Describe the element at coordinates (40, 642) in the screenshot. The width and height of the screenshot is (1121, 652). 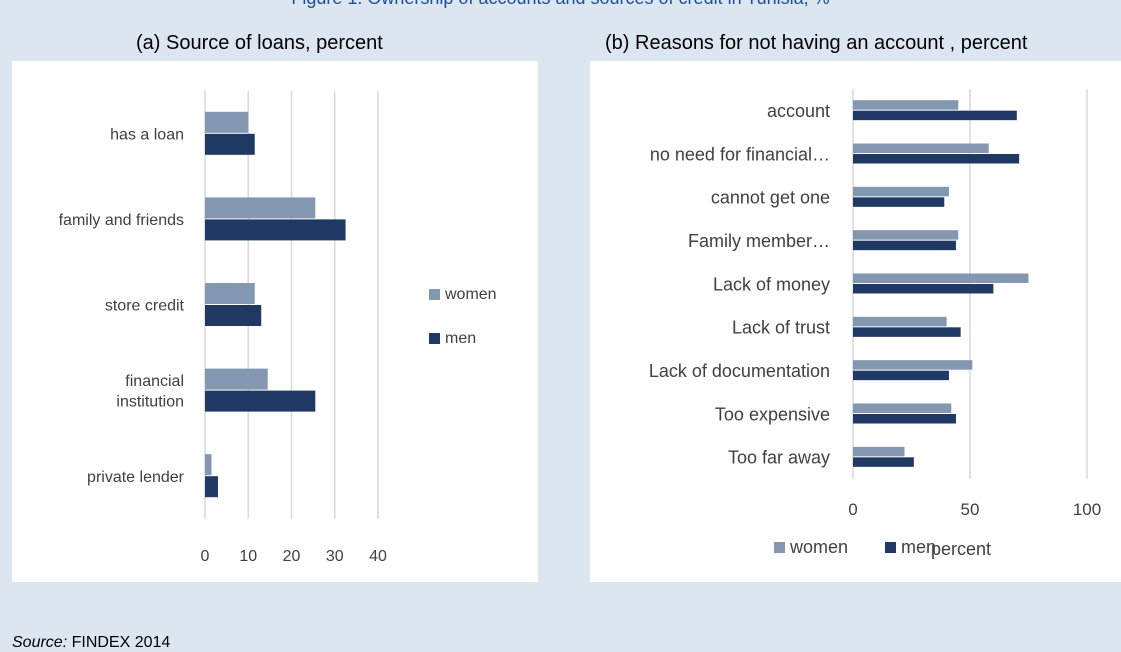
I see `source-label: Source:` at that location.